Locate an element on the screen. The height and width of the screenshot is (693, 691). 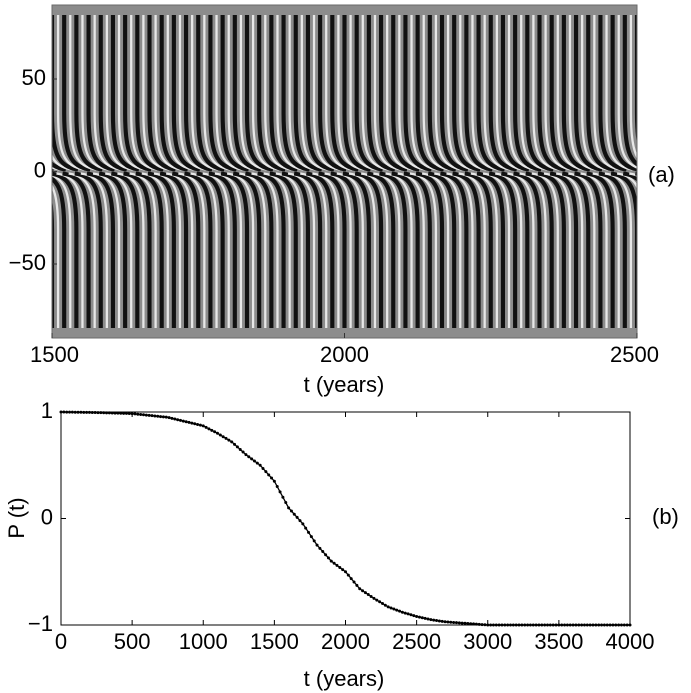
x-tick-label: 2000 is located at coordinates (345, 641).